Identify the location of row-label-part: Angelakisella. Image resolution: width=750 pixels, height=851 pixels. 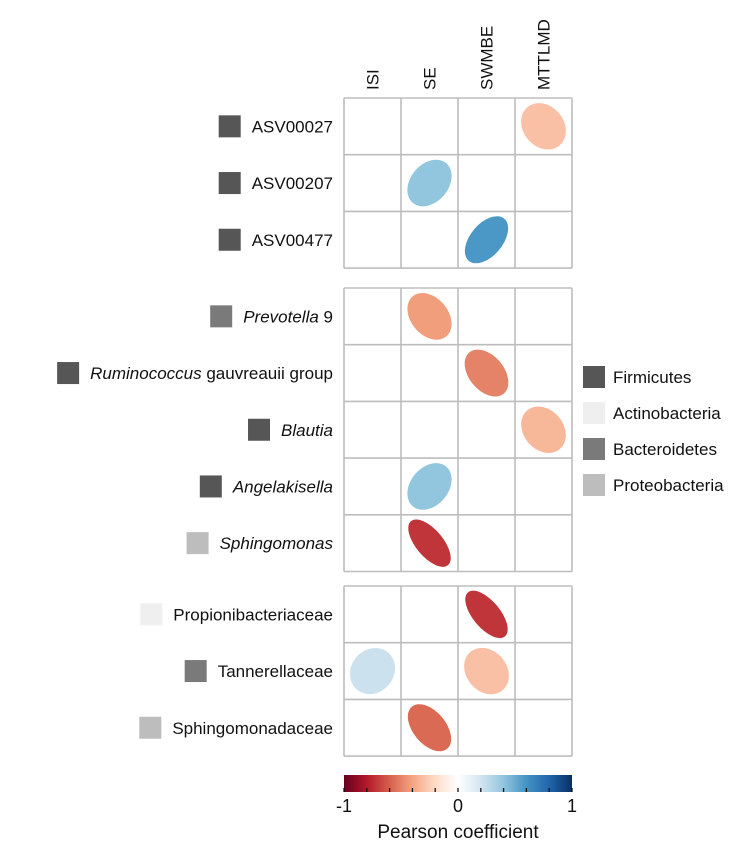
(282, 486).